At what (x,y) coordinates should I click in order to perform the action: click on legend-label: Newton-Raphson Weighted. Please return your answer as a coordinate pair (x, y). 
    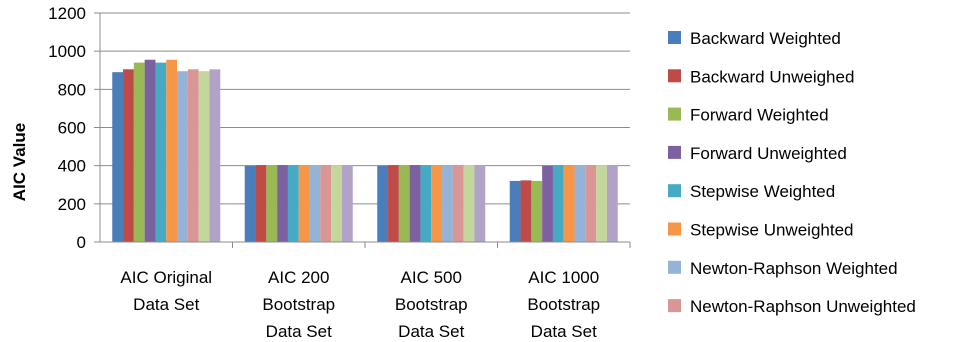
    Looking at the image, I should click on (794, 268).